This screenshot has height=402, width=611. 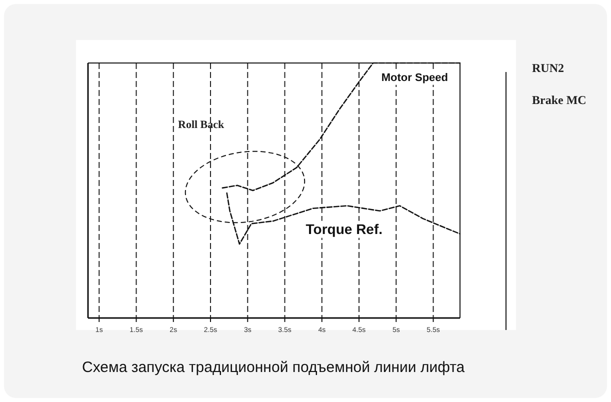 I want to click on text: Brake MC, so click(x=559, y=100).